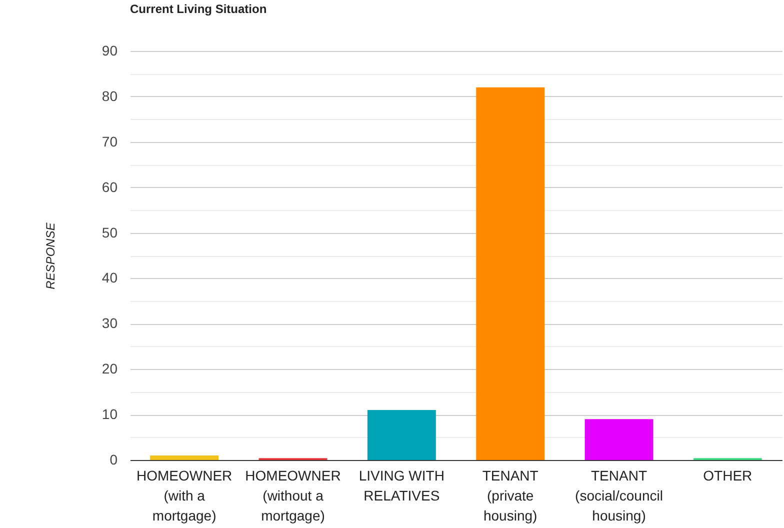 The width and height of the screenshot is (784, 528). I want to click on y-tick-label: 20, so click(110, 368).